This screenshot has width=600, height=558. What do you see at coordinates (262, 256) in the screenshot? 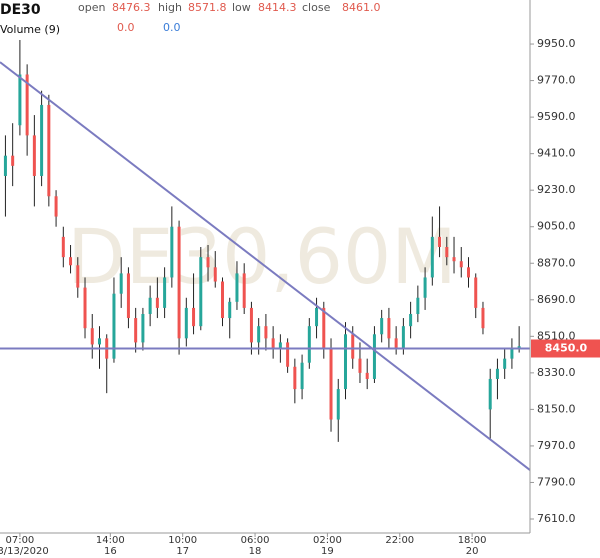
I see `watermark: DE30,60M` at bounding box center [262, 256].